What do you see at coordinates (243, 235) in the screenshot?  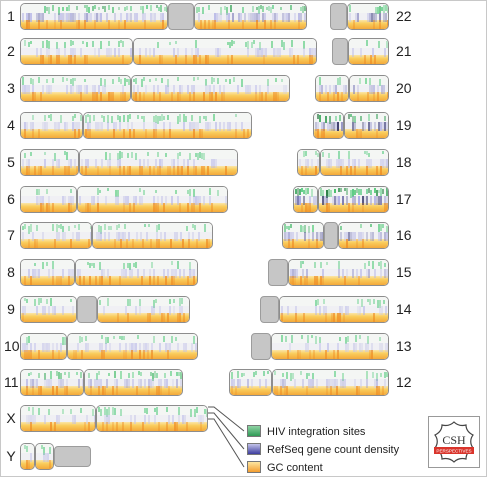 I see `chromosome-7: 7` at bounding box center [243, 235].